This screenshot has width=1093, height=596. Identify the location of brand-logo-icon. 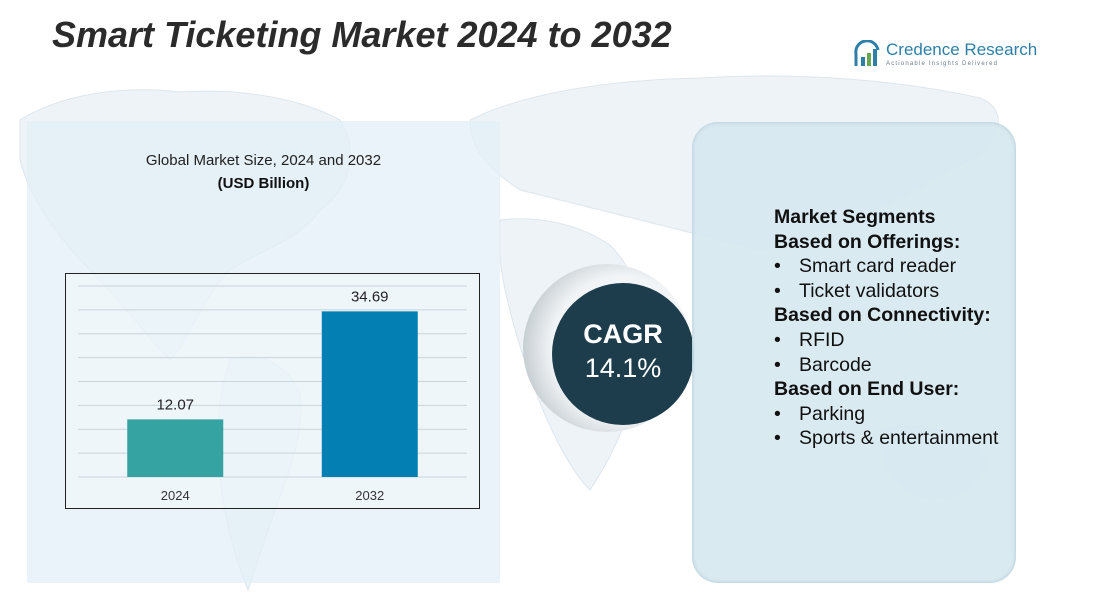
(867, 53).